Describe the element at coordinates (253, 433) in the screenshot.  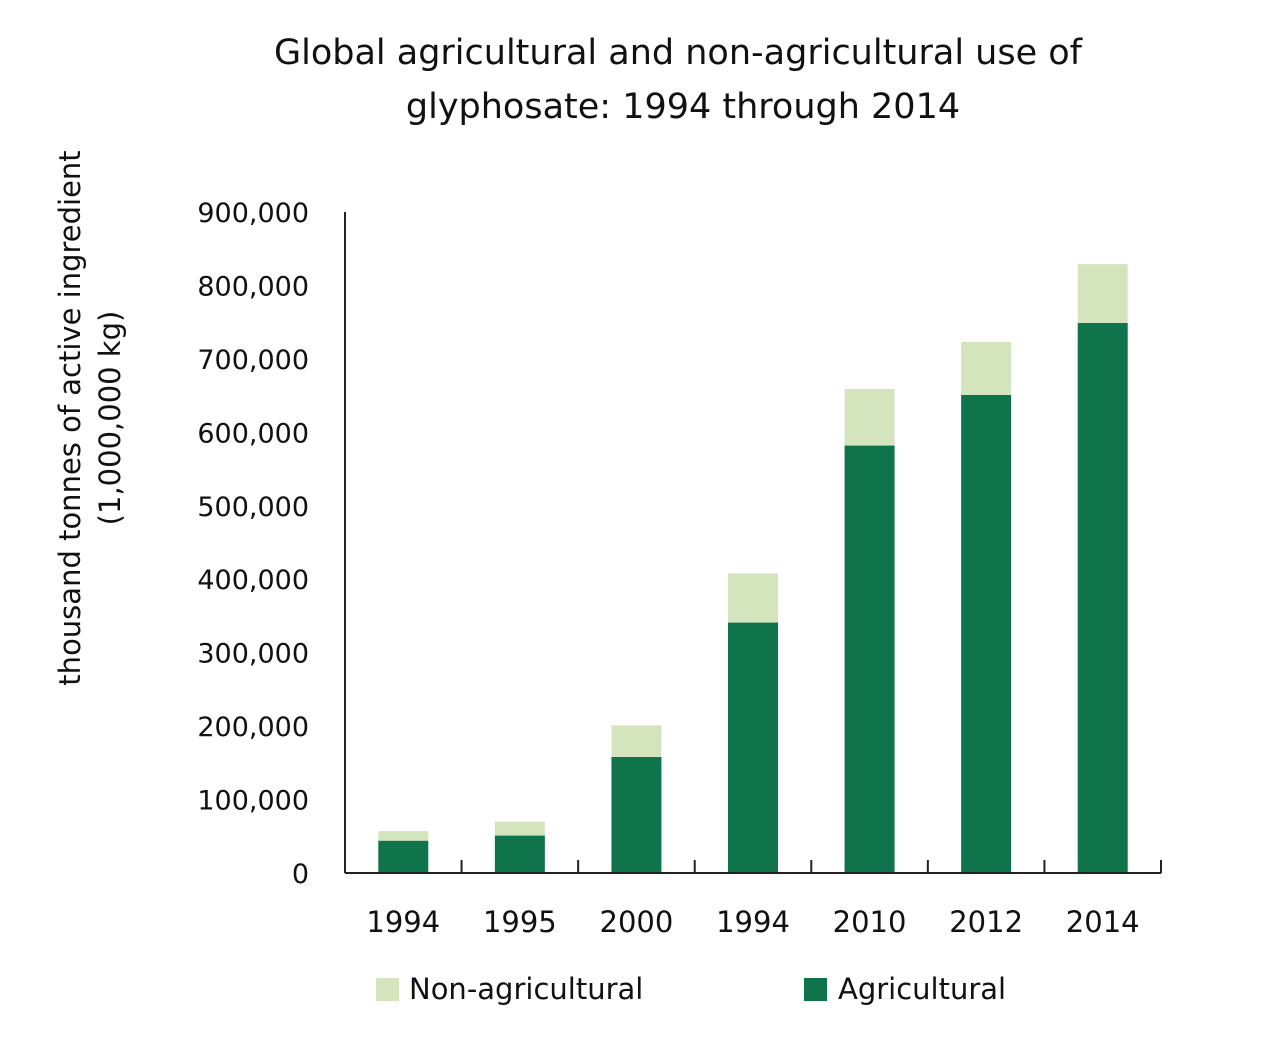
I see `y-tick-label: 600,000` at that location.